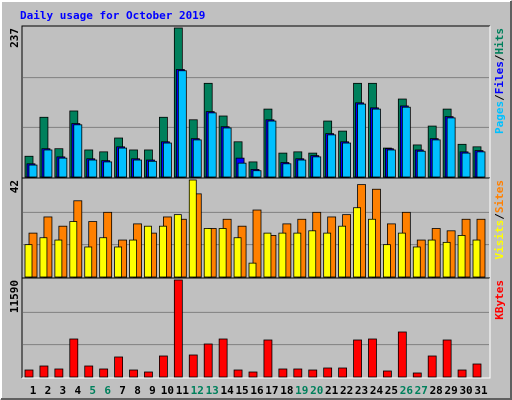  What do you see at coordinates (499, 41) in the screenshot?
I see `legend-entry: Hits` at bounding box center [499, 41].